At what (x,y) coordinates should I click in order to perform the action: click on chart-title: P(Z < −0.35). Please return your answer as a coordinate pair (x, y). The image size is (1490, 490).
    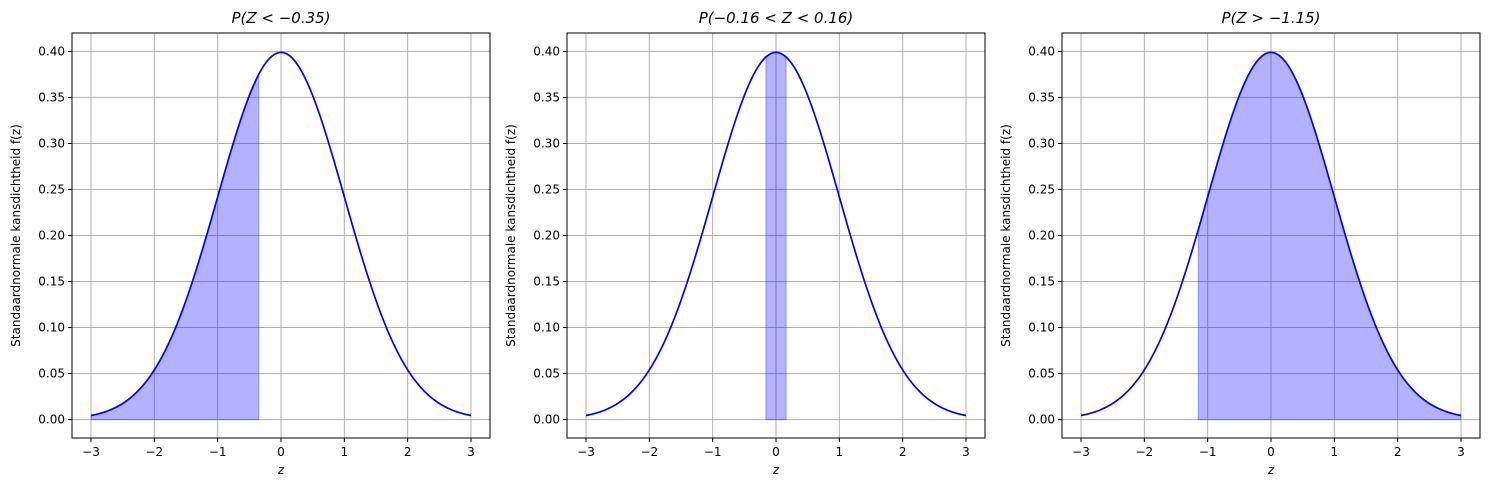
    Looking at the image, I should click on (280, 18).